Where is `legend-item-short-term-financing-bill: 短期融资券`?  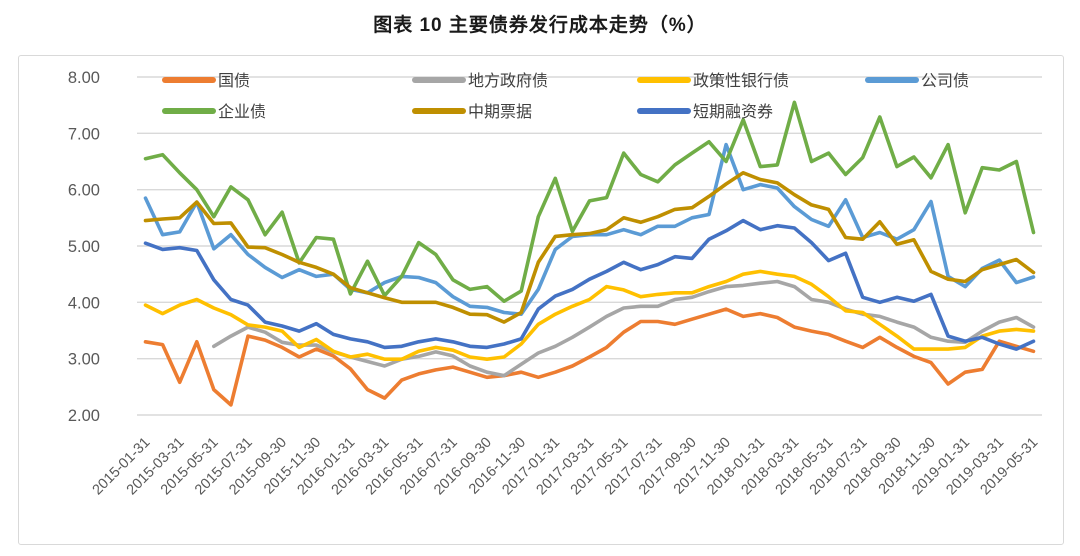 legend-item-short-term-financing-bill: 短期融资券 is located at coordinates (705, 112).